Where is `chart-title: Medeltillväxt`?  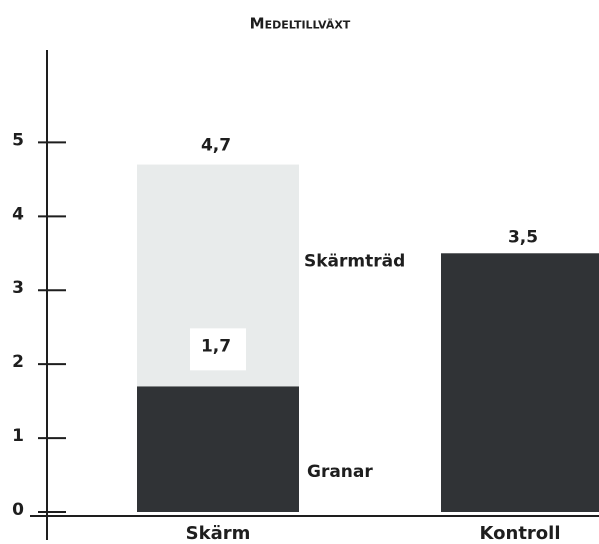 chart-title: Medeltillväxt is located at coordinates (300, 24).